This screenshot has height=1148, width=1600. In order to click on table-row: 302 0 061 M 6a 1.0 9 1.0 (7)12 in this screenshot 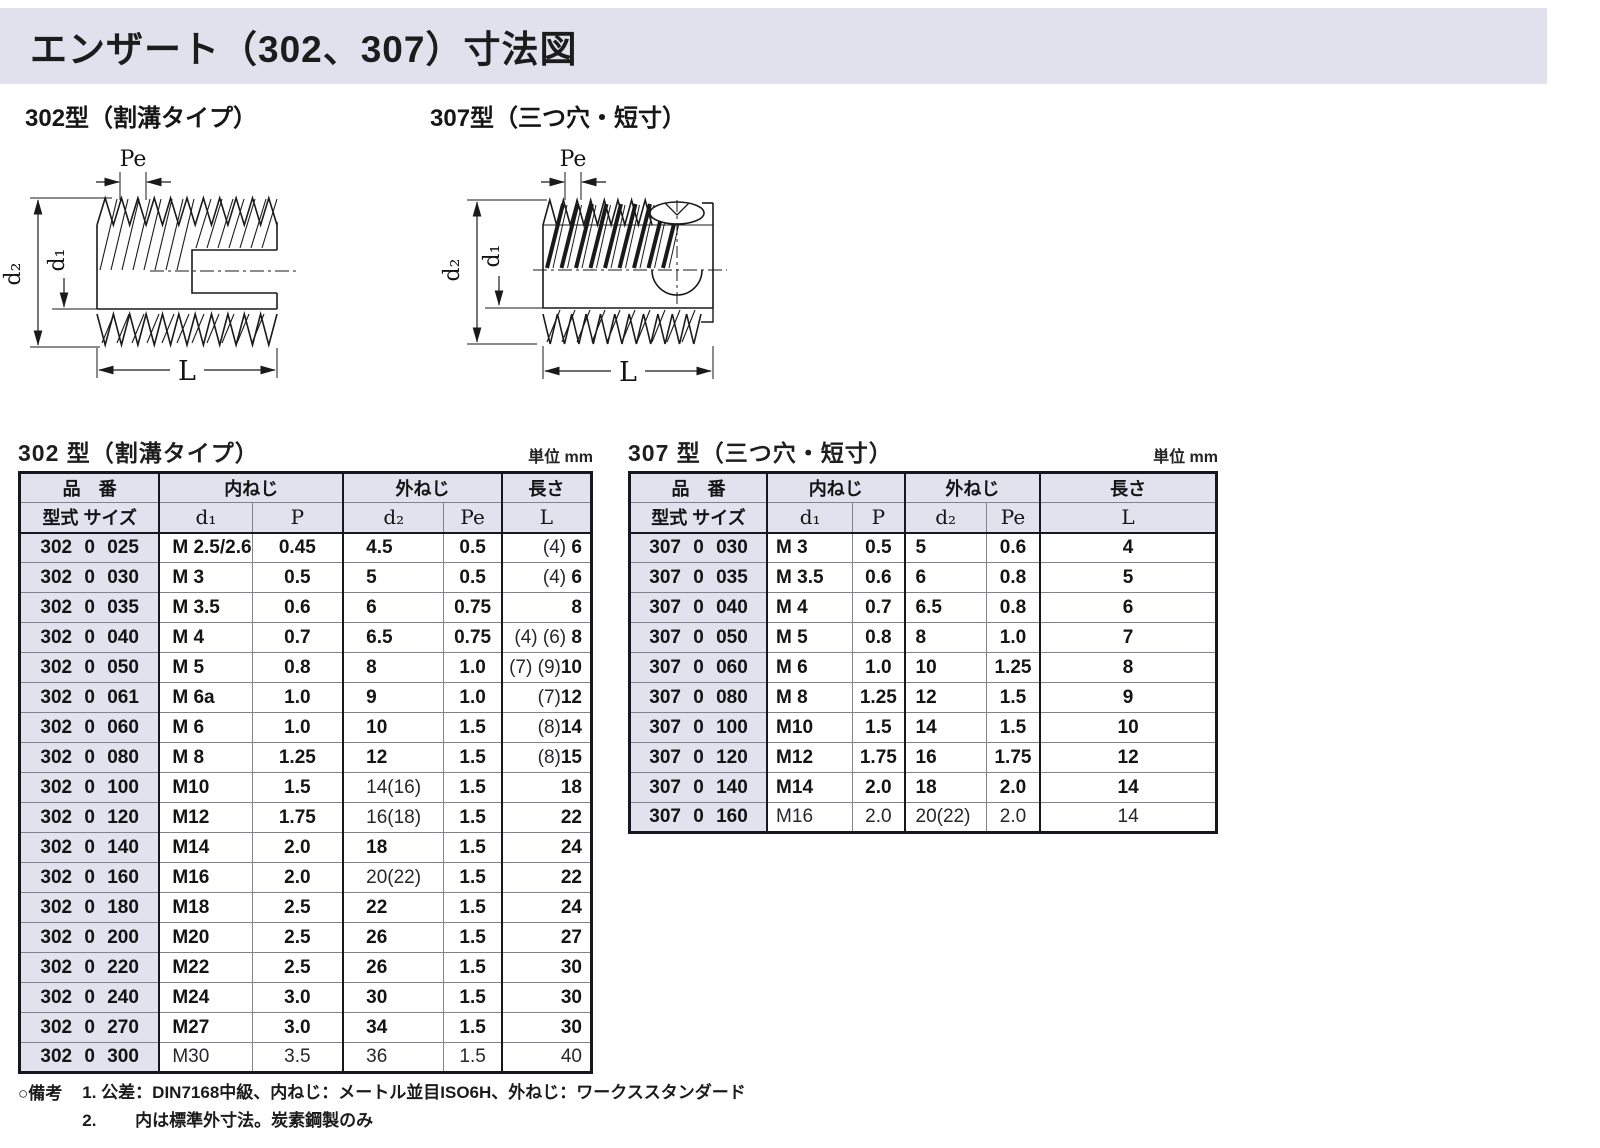, I will do `click(305, 697)`.